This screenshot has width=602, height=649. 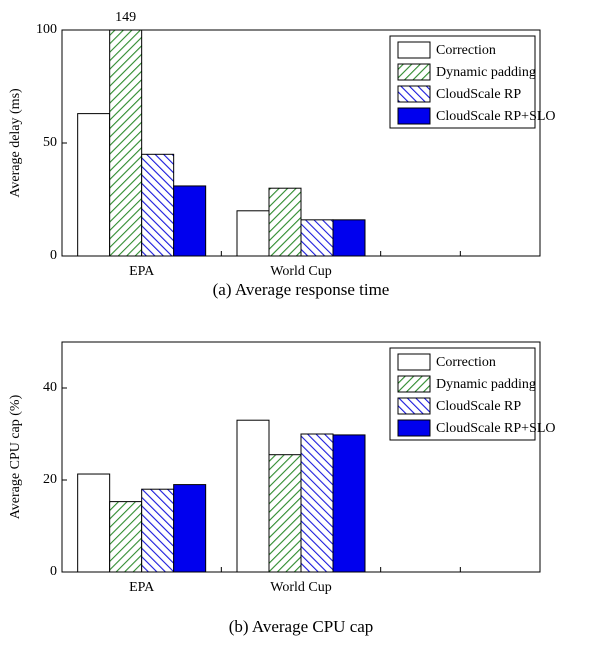 What do you see at coordinates (50, 479) in the screenshot?
I see `y-tick-label: 20` at bounding box center [50, 479].